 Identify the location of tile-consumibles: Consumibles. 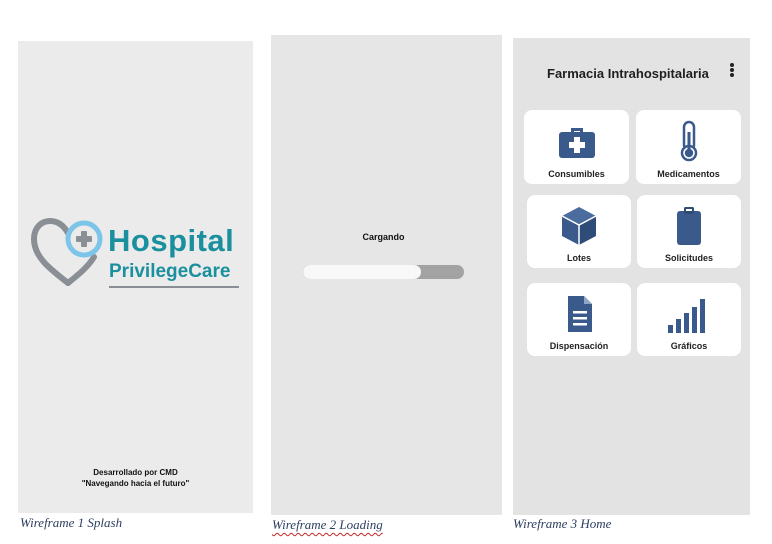
(576, 147).